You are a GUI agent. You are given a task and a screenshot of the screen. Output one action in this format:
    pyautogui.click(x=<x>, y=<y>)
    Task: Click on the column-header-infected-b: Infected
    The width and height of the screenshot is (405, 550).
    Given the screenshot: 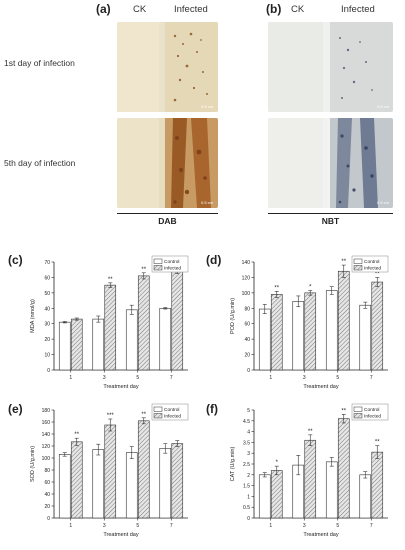 What is the action you would take?
    pyautogui.click(x=358, y=9)
    